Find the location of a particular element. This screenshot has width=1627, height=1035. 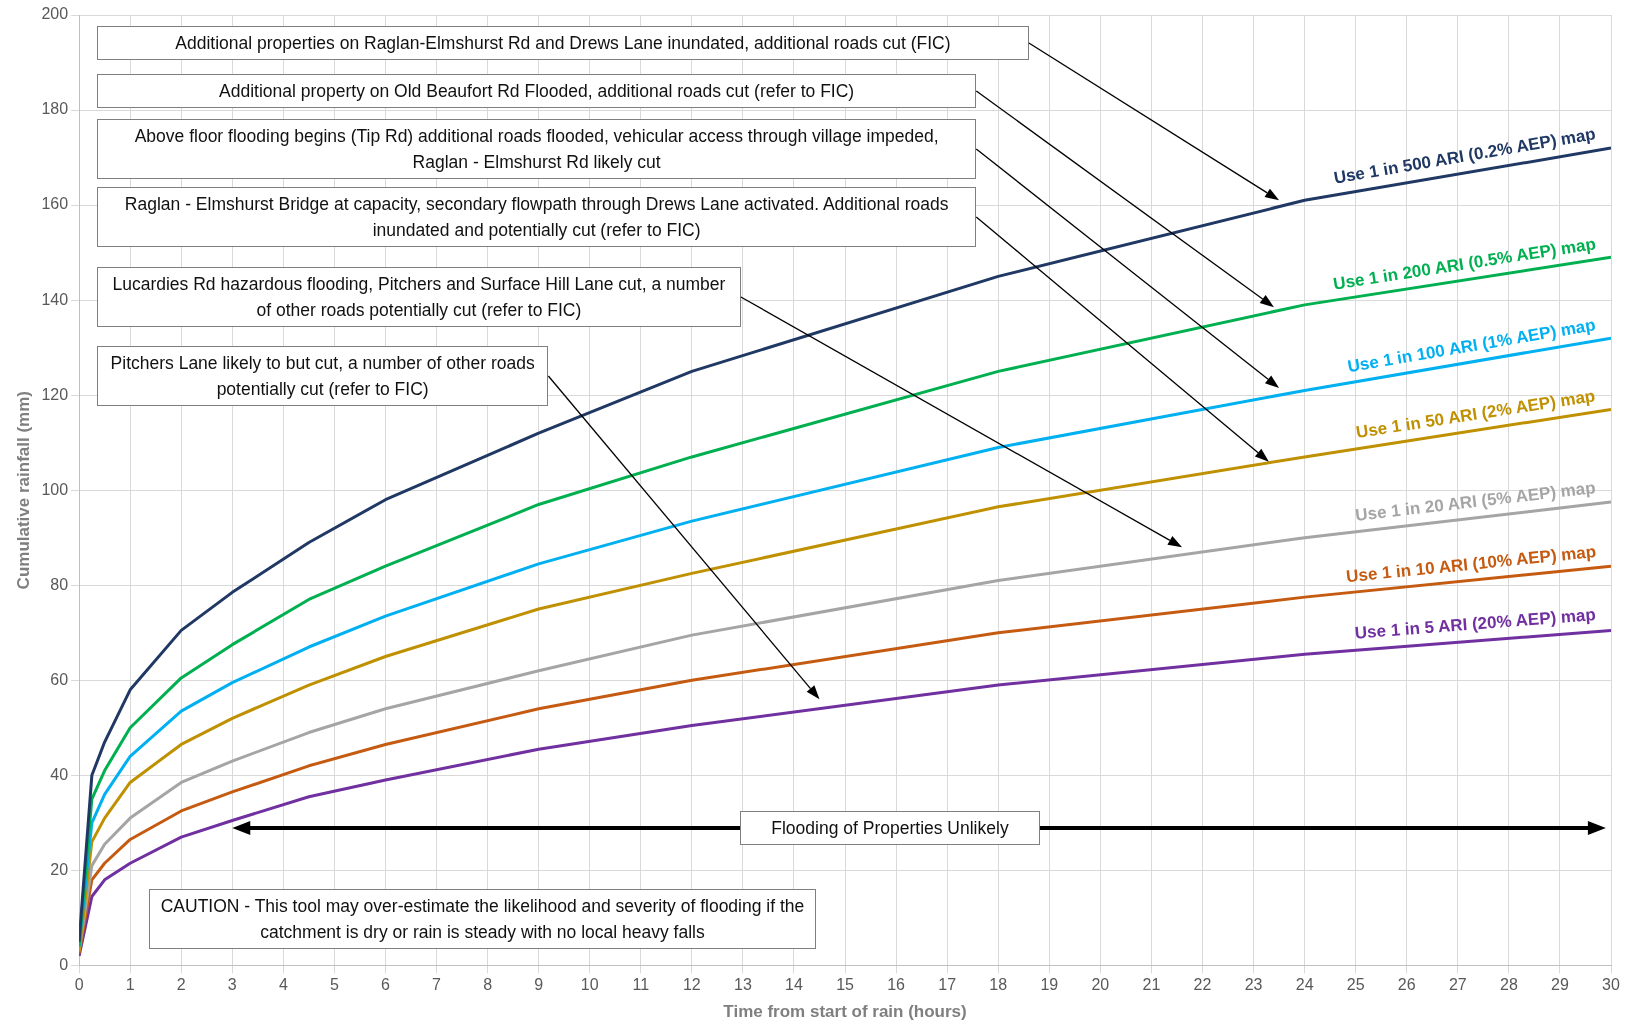

note-box: Raglan - Elmshurst Bridge at capacity, secondary flowpath through Drews Lane activated. Additional roads inundated and potentially cut (refer to FIC) is located at coordinates (536, 217).